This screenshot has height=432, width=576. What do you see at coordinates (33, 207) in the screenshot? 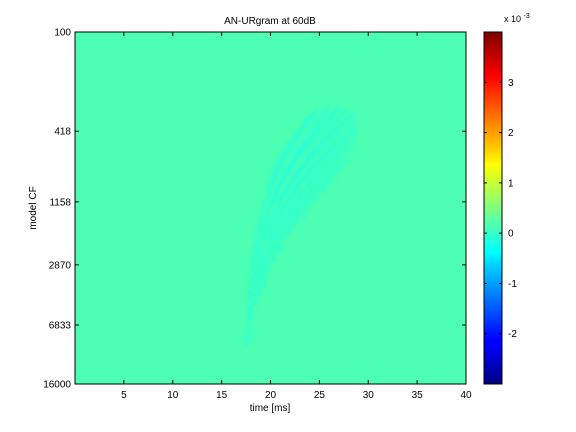
I see `y-axis-label: model CF` at bounding box center [33, 207].